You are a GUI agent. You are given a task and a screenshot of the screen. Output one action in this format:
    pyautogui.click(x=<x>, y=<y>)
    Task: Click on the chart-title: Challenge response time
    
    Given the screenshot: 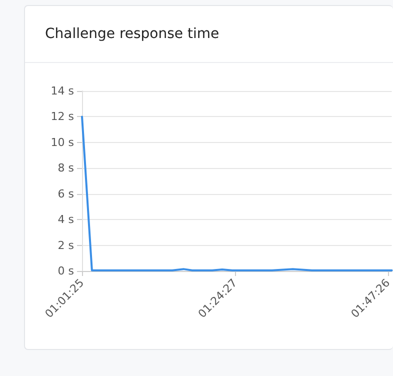 What is the action you would take?
    pyautogui.click(x=132, y=34)
    